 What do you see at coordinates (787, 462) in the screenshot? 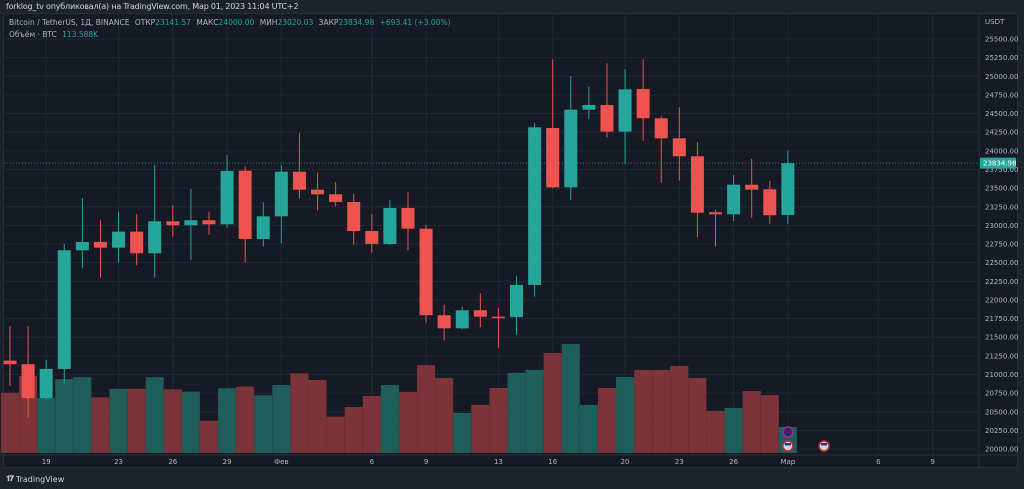
I see `time-tick-label: Мар` at bounding box center [787, 462].